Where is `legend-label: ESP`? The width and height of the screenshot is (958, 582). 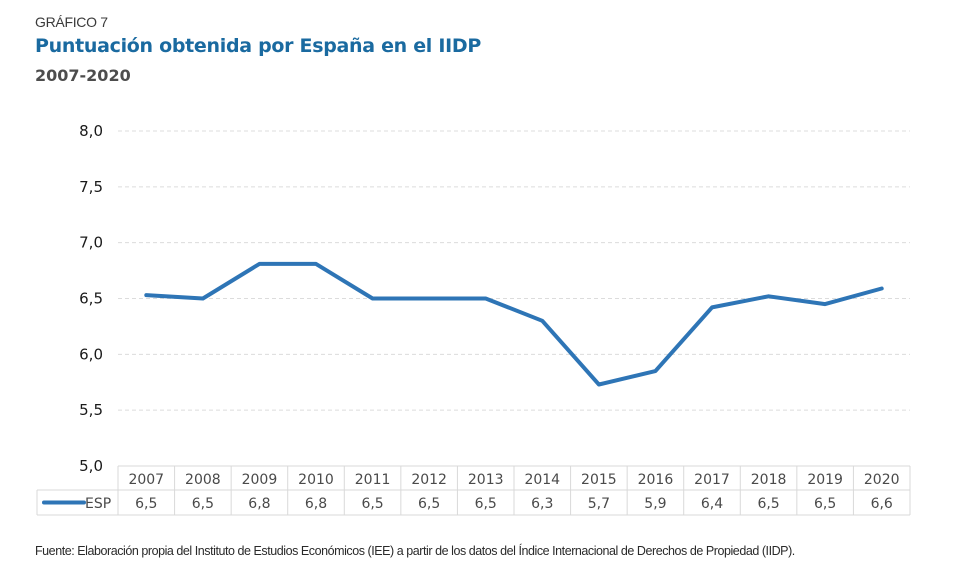 legend-label: ESP is located at coordinates (98, 504).